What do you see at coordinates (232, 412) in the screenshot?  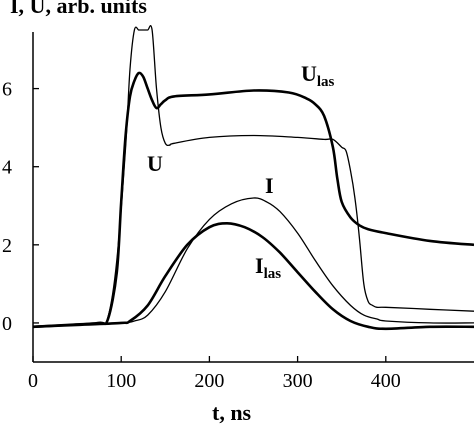 I see `x-axis-title: t, ns` at bounding box center [232, 412].